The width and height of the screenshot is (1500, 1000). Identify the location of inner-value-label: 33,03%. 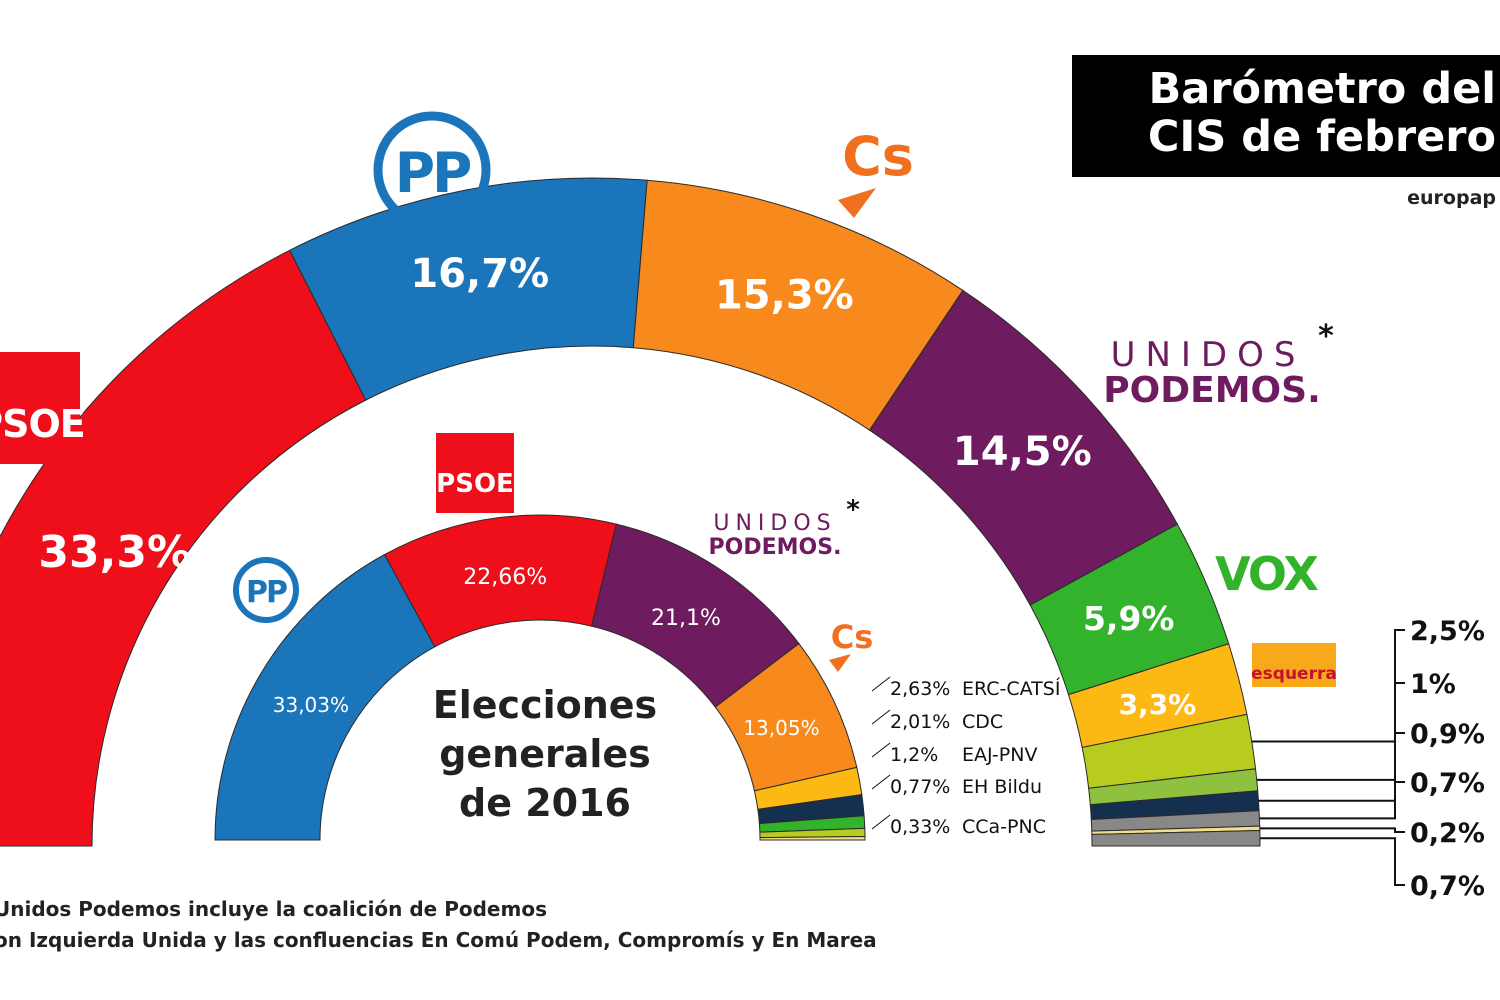
(311, 705).